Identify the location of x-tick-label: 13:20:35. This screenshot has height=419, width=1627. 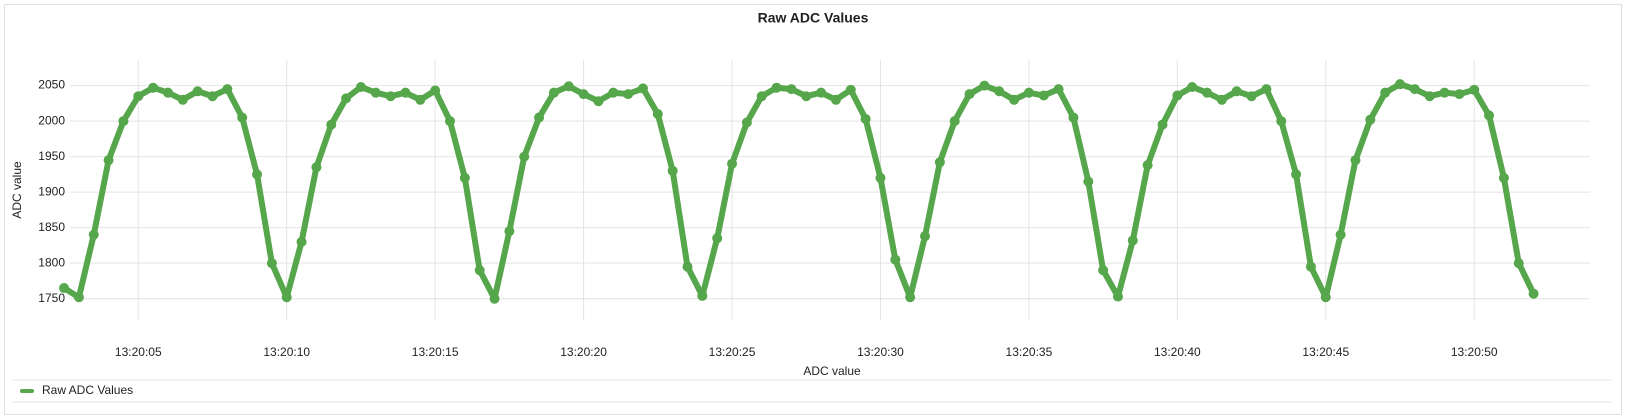
(1029, 352).